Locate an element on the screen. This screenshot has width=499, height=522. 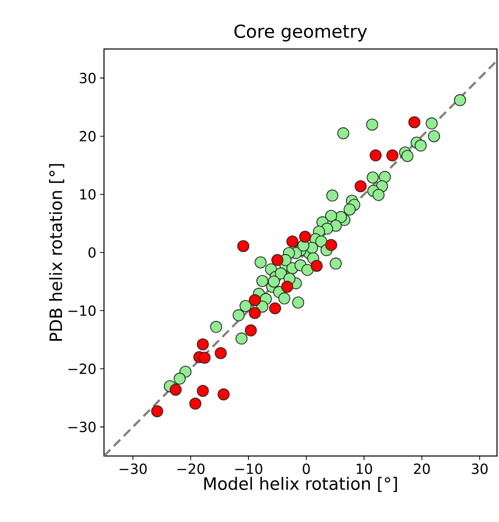
x-tick-label: −30 is located at coordinates (133, 469).